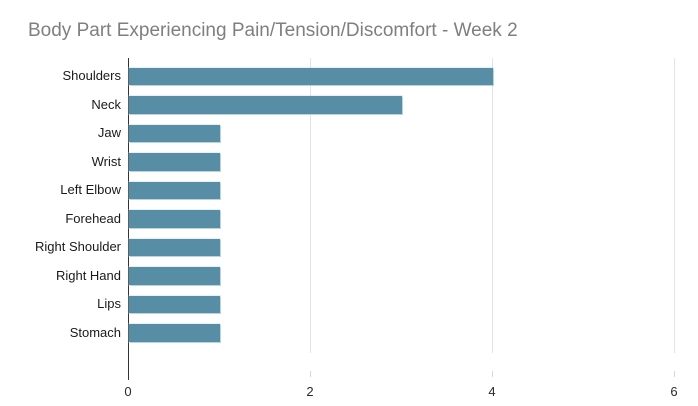 The height and width of the screenshot is (406, 698). I want to click on category-label: Forehead, so click(93, 218).